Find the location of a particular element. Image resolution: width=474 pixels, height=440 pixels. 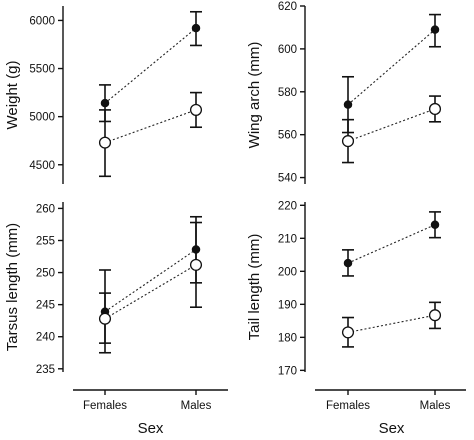

y-tick-label: 600 is located at coordinates (287, 50).